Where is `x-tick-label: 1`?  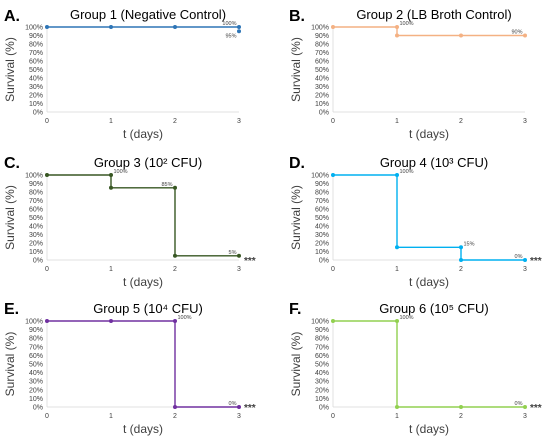 x-tick-label: 1 is located at coordinates (397, 416).